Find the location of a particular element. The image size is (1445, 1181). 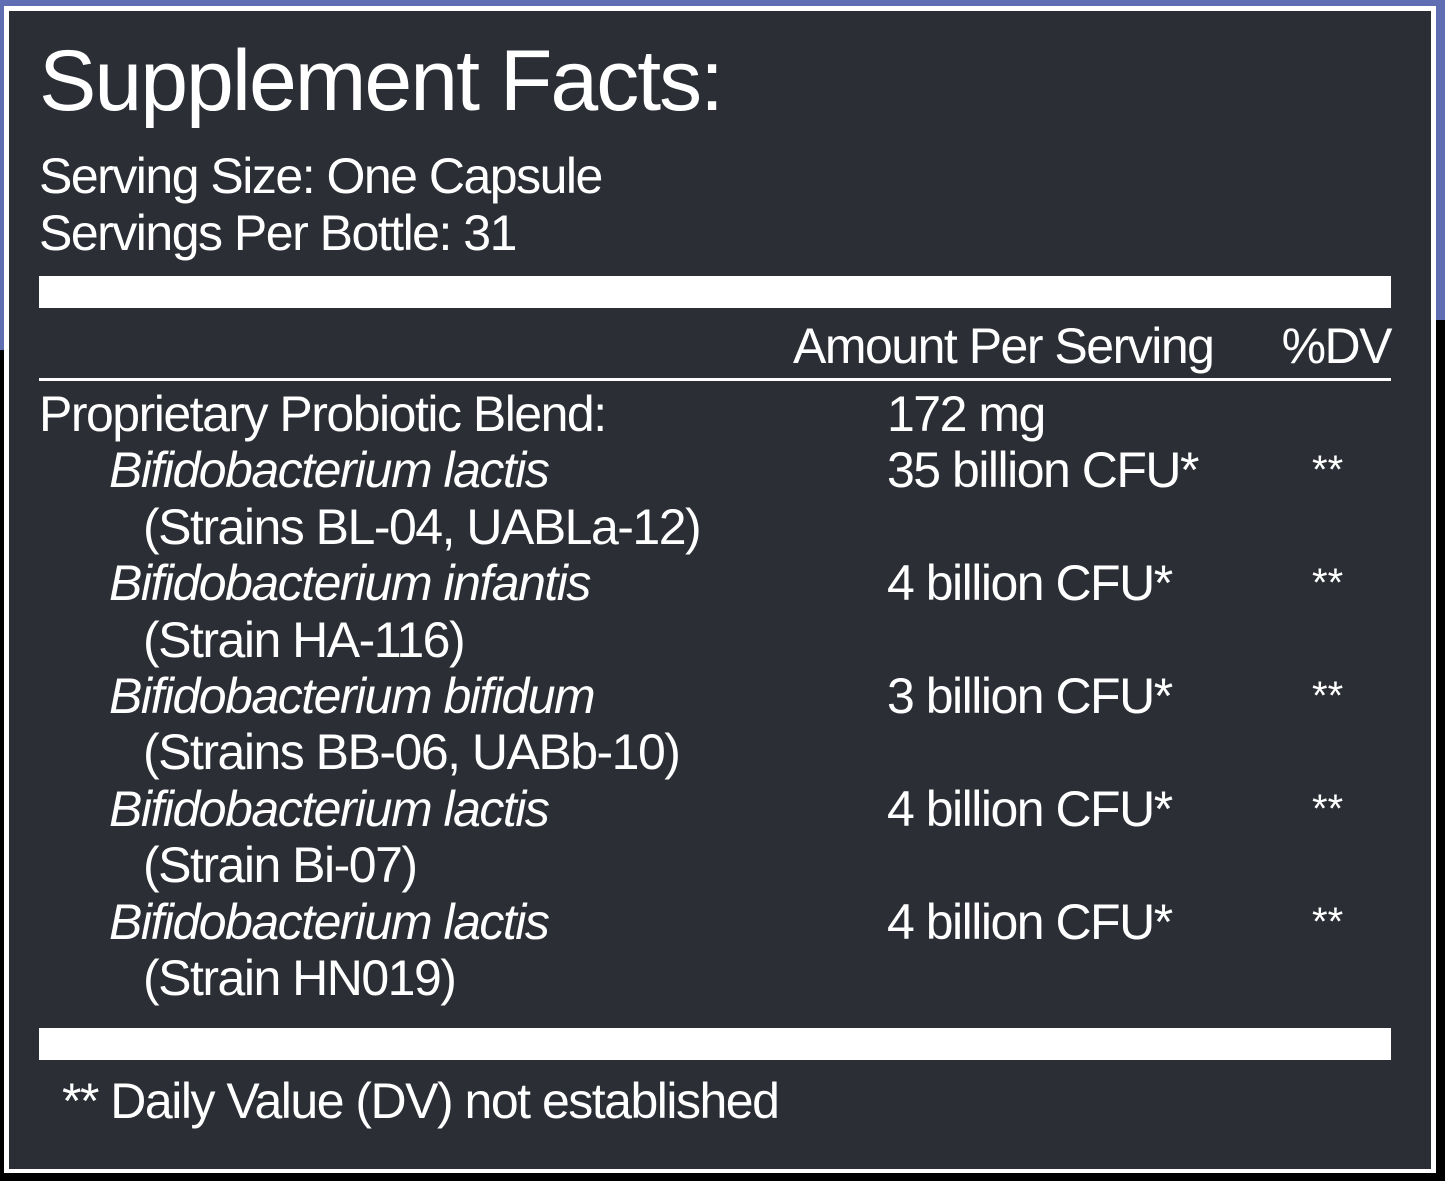

ingredient-strain-row: (Strain HA-116) is located at coordinates (715, 640).